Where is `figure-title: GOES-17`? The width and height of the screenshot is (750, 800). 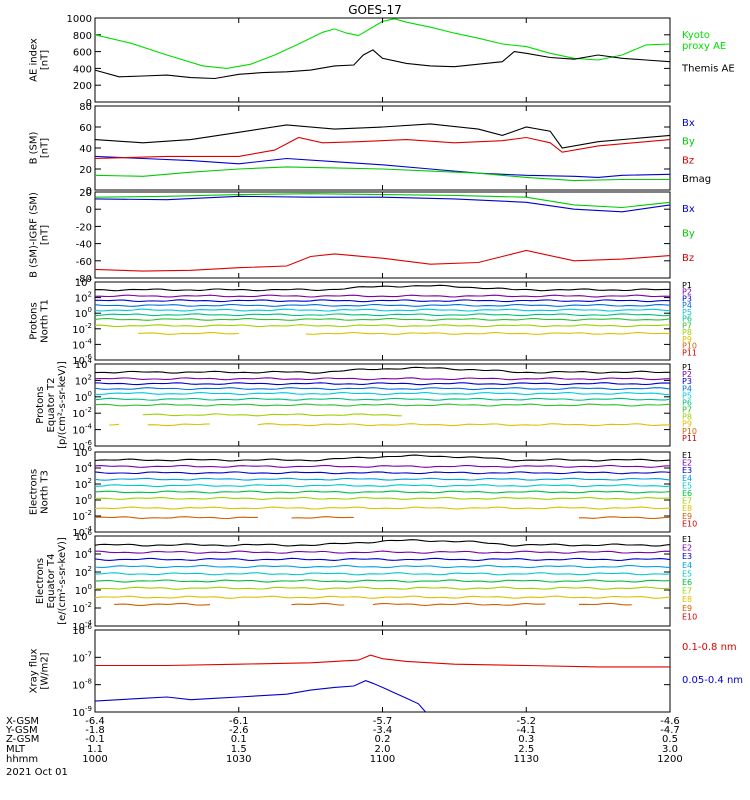 figure-title: GOES-17 is located at coordinates (375, 10).